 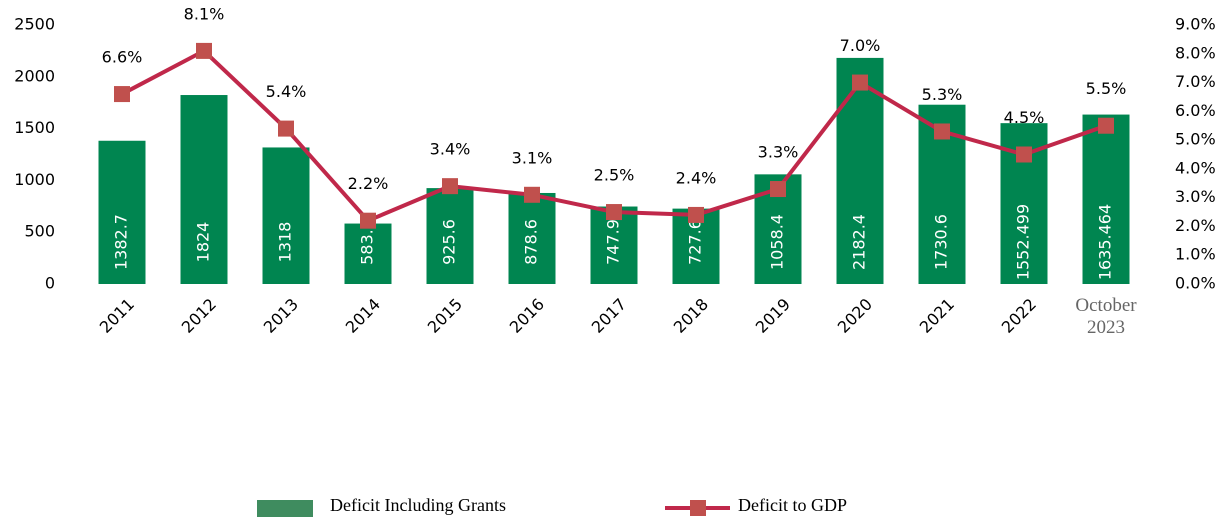 I want to click on line-value-label: 5.3%, so click(x=942, y=94).